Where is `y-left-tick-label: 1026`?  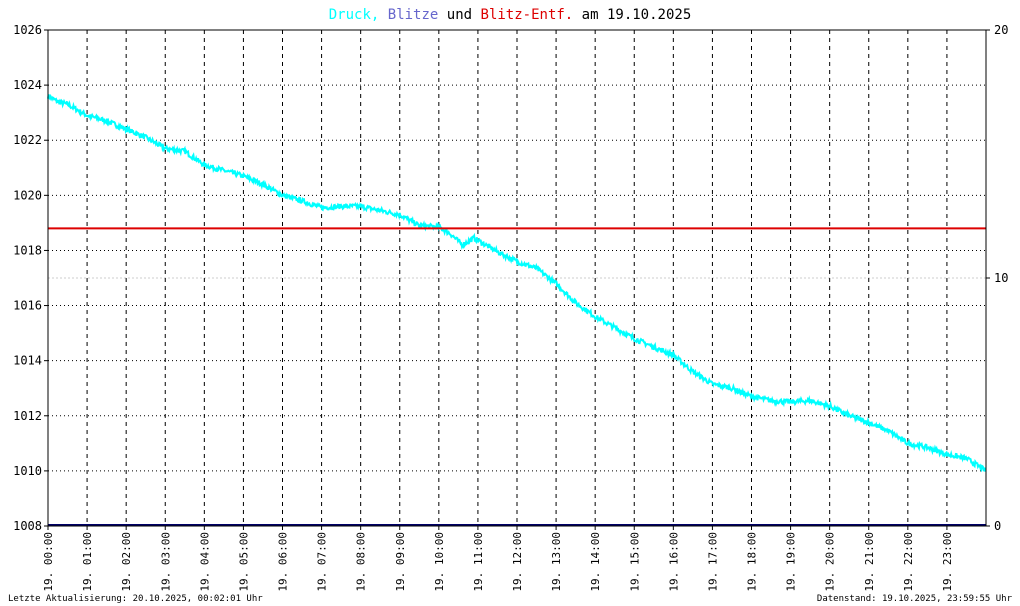
y-left-tick-label: 1026 is located at coordinates (27, 30).